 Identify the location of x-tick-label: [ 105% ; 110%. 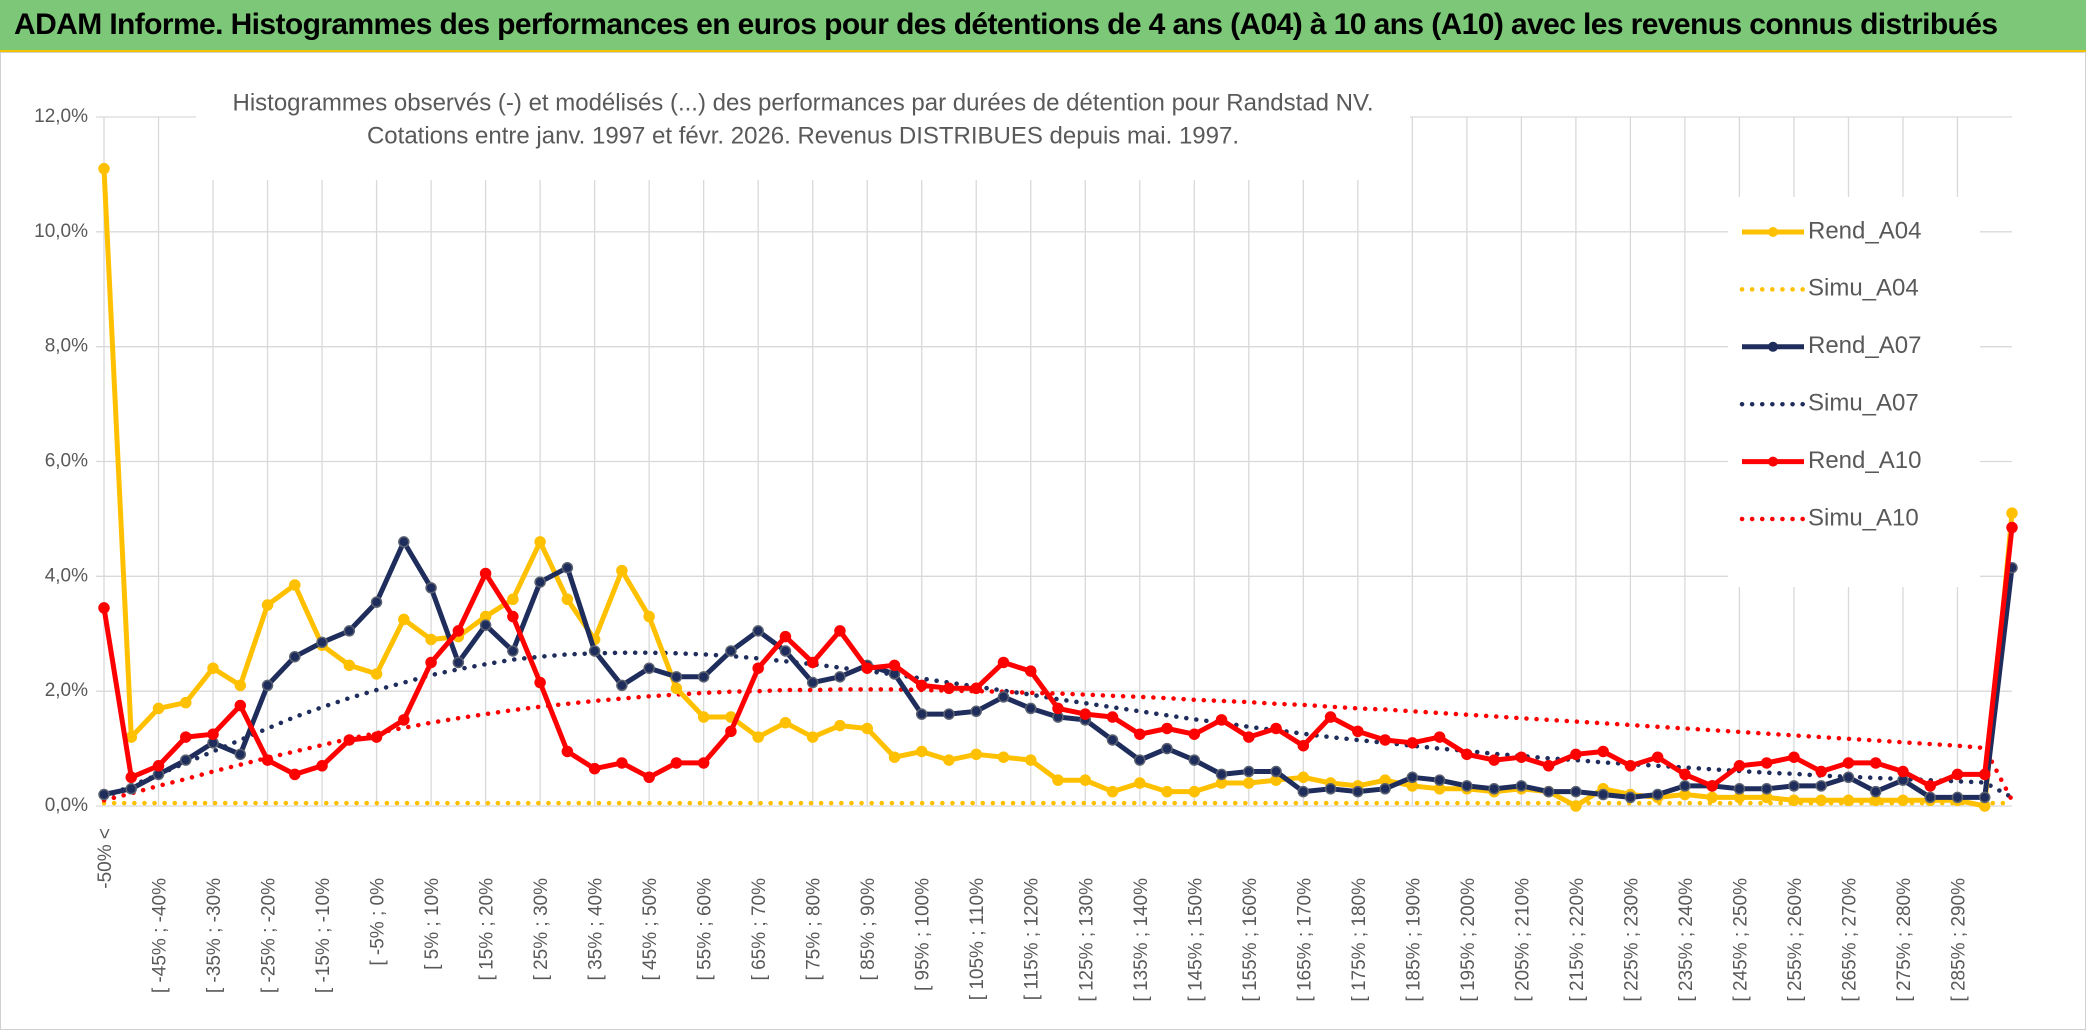
(977, 939).